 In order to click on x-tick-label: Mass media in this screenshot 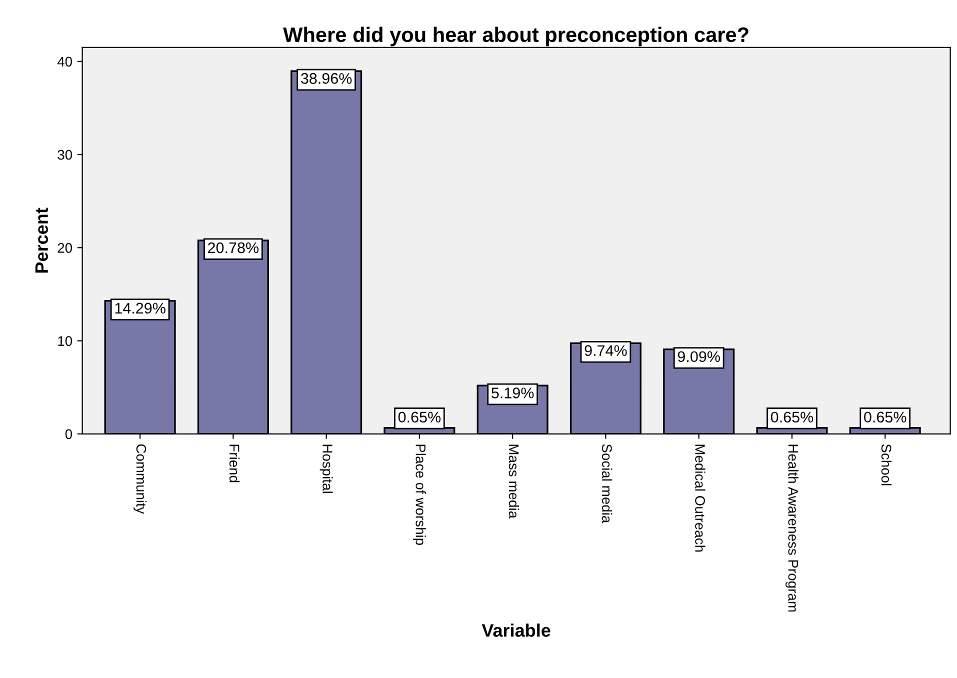, I will do `click(514, 481)`.